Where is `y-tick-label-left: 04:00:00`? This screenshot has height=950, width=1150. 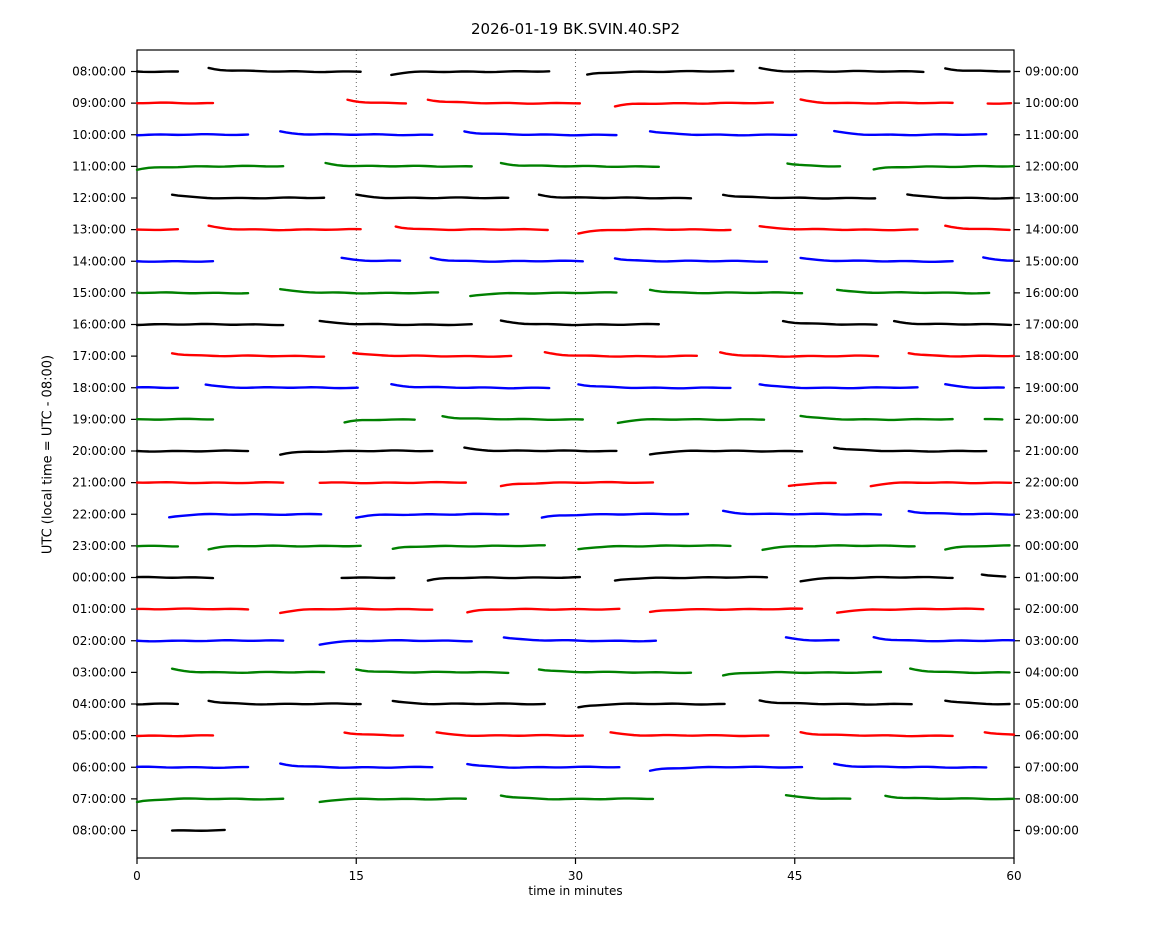 y-tick-label-left: 04:00:00 is located at coordinates (99, 704).